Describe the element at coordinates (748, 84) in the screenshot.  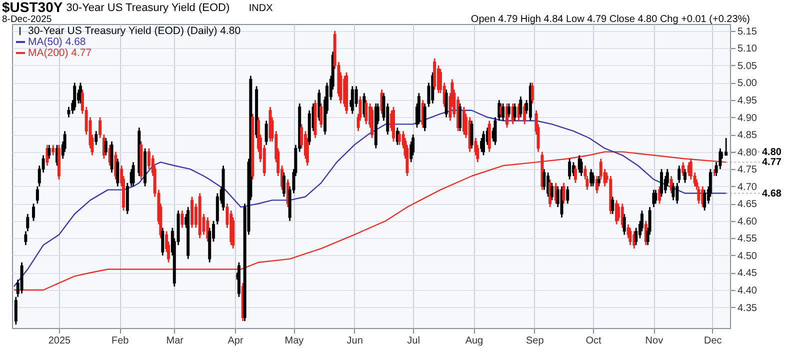
I see `y-tick-label: 5.00` at that location.